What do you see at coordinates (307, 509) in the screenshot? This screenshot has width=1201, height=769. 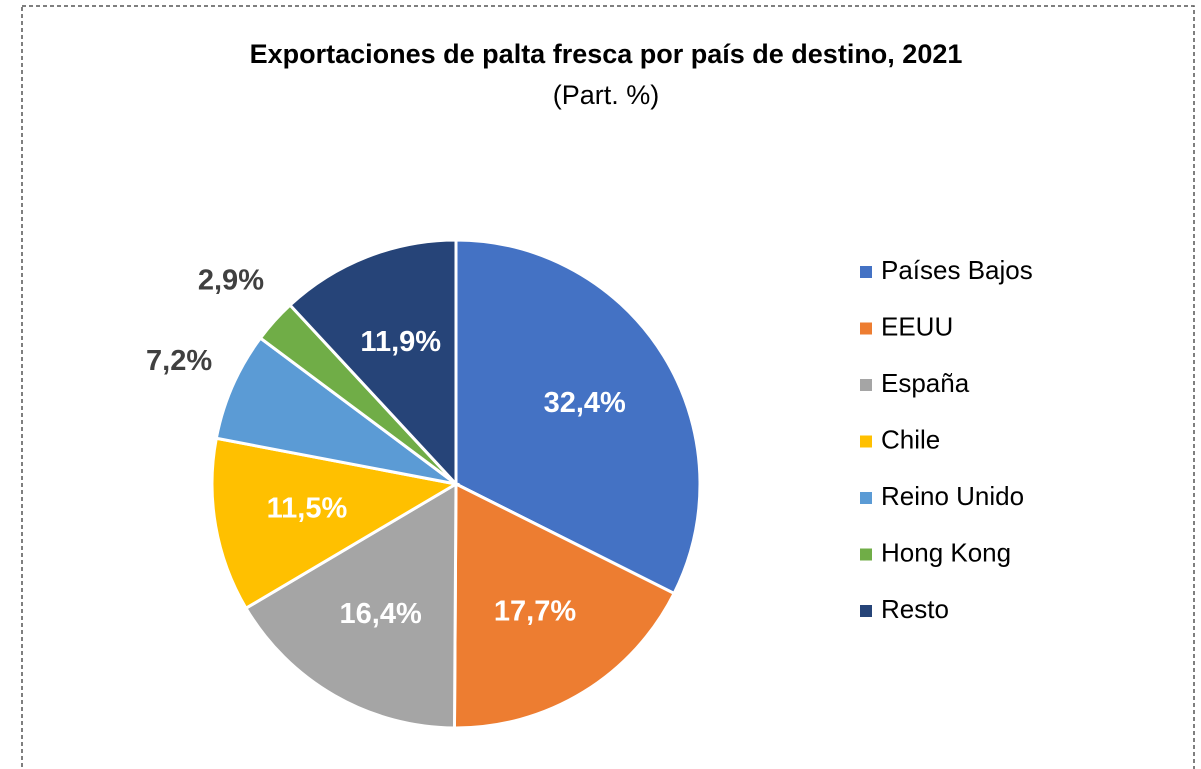 I see `data-label: 11,5%` at bounding box center [307, 509].